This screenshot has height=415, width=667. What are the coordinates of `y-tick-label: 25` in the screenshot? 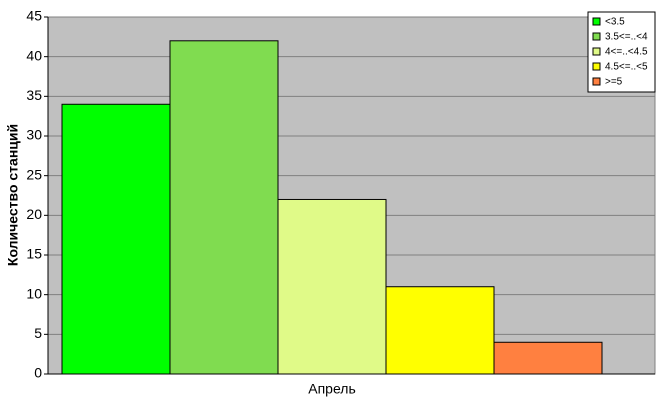 It's located at (34, 174).